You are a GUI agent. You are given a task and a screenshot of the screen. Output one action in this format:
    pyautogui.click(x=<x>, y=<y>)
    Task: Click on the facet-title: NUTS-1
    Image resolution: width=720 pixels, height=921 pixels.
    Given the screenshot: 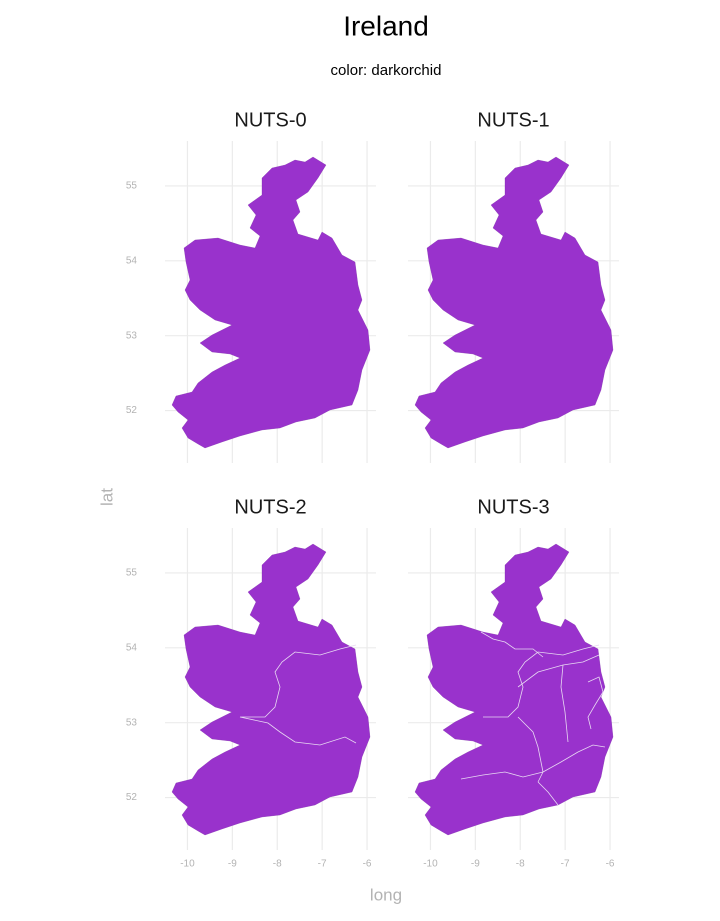 What is the action you would take?
    pyautogui.click(x=513, y=120)
    